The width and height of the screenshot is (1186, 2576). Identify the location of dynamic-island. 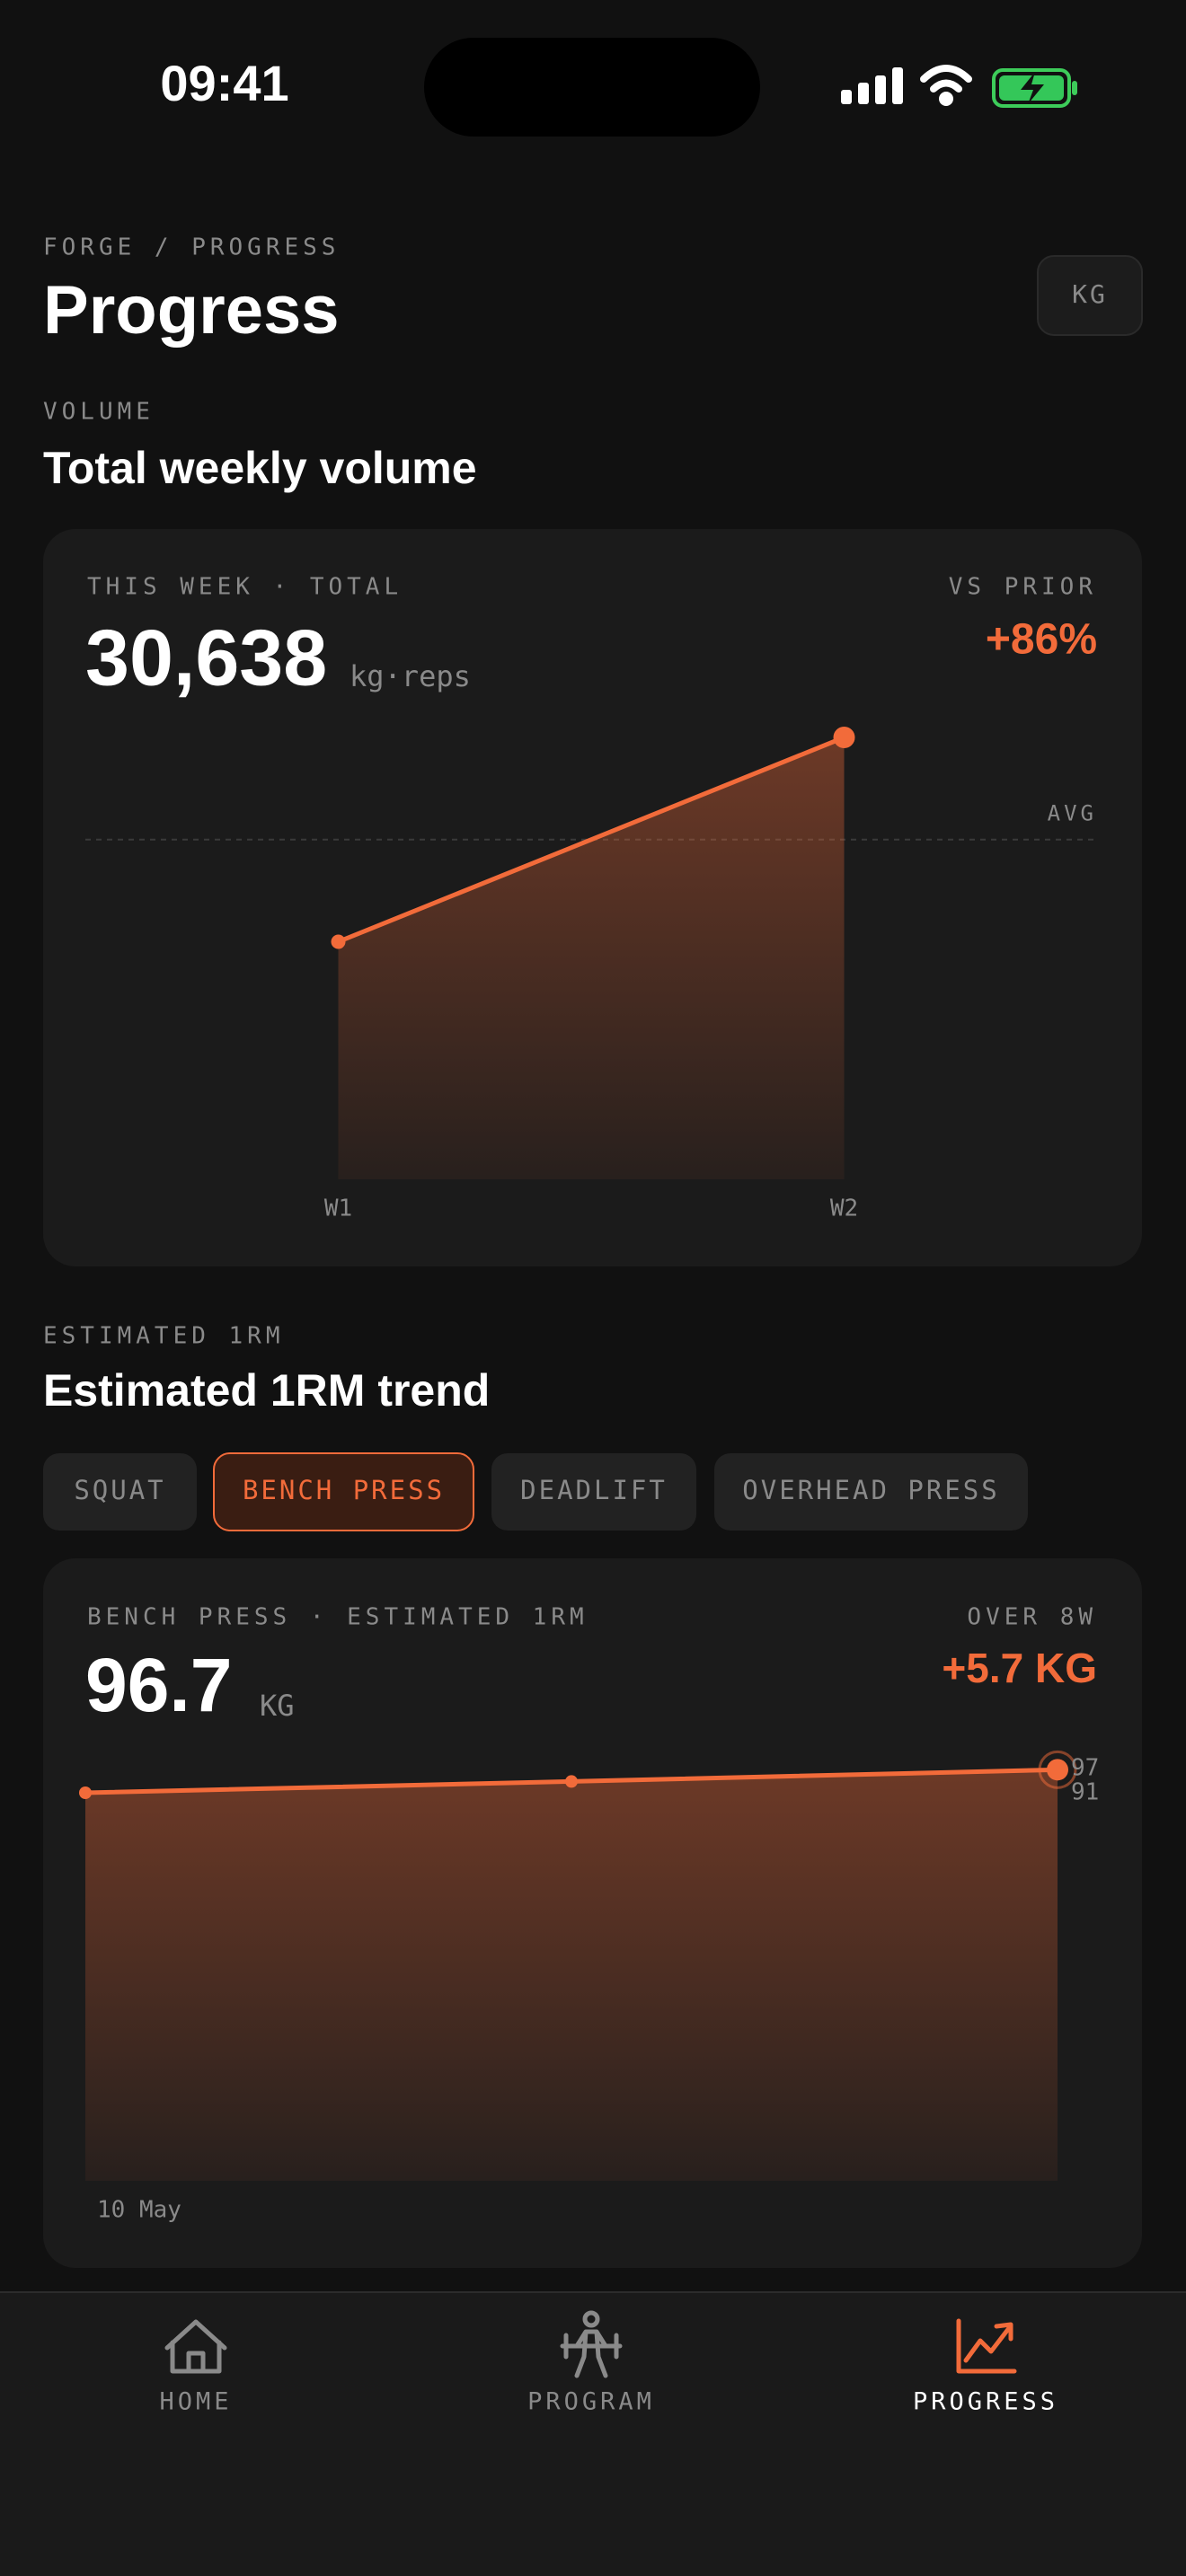
(592, 87).